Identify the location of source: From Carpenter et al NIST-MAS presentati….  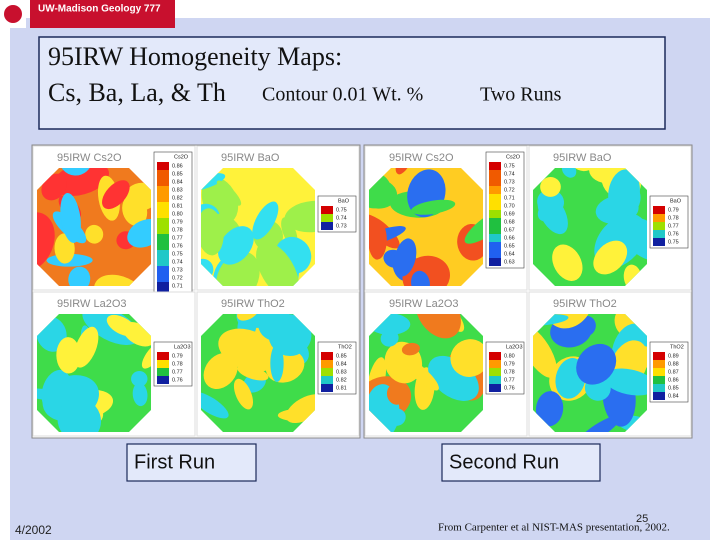
(554, 528).